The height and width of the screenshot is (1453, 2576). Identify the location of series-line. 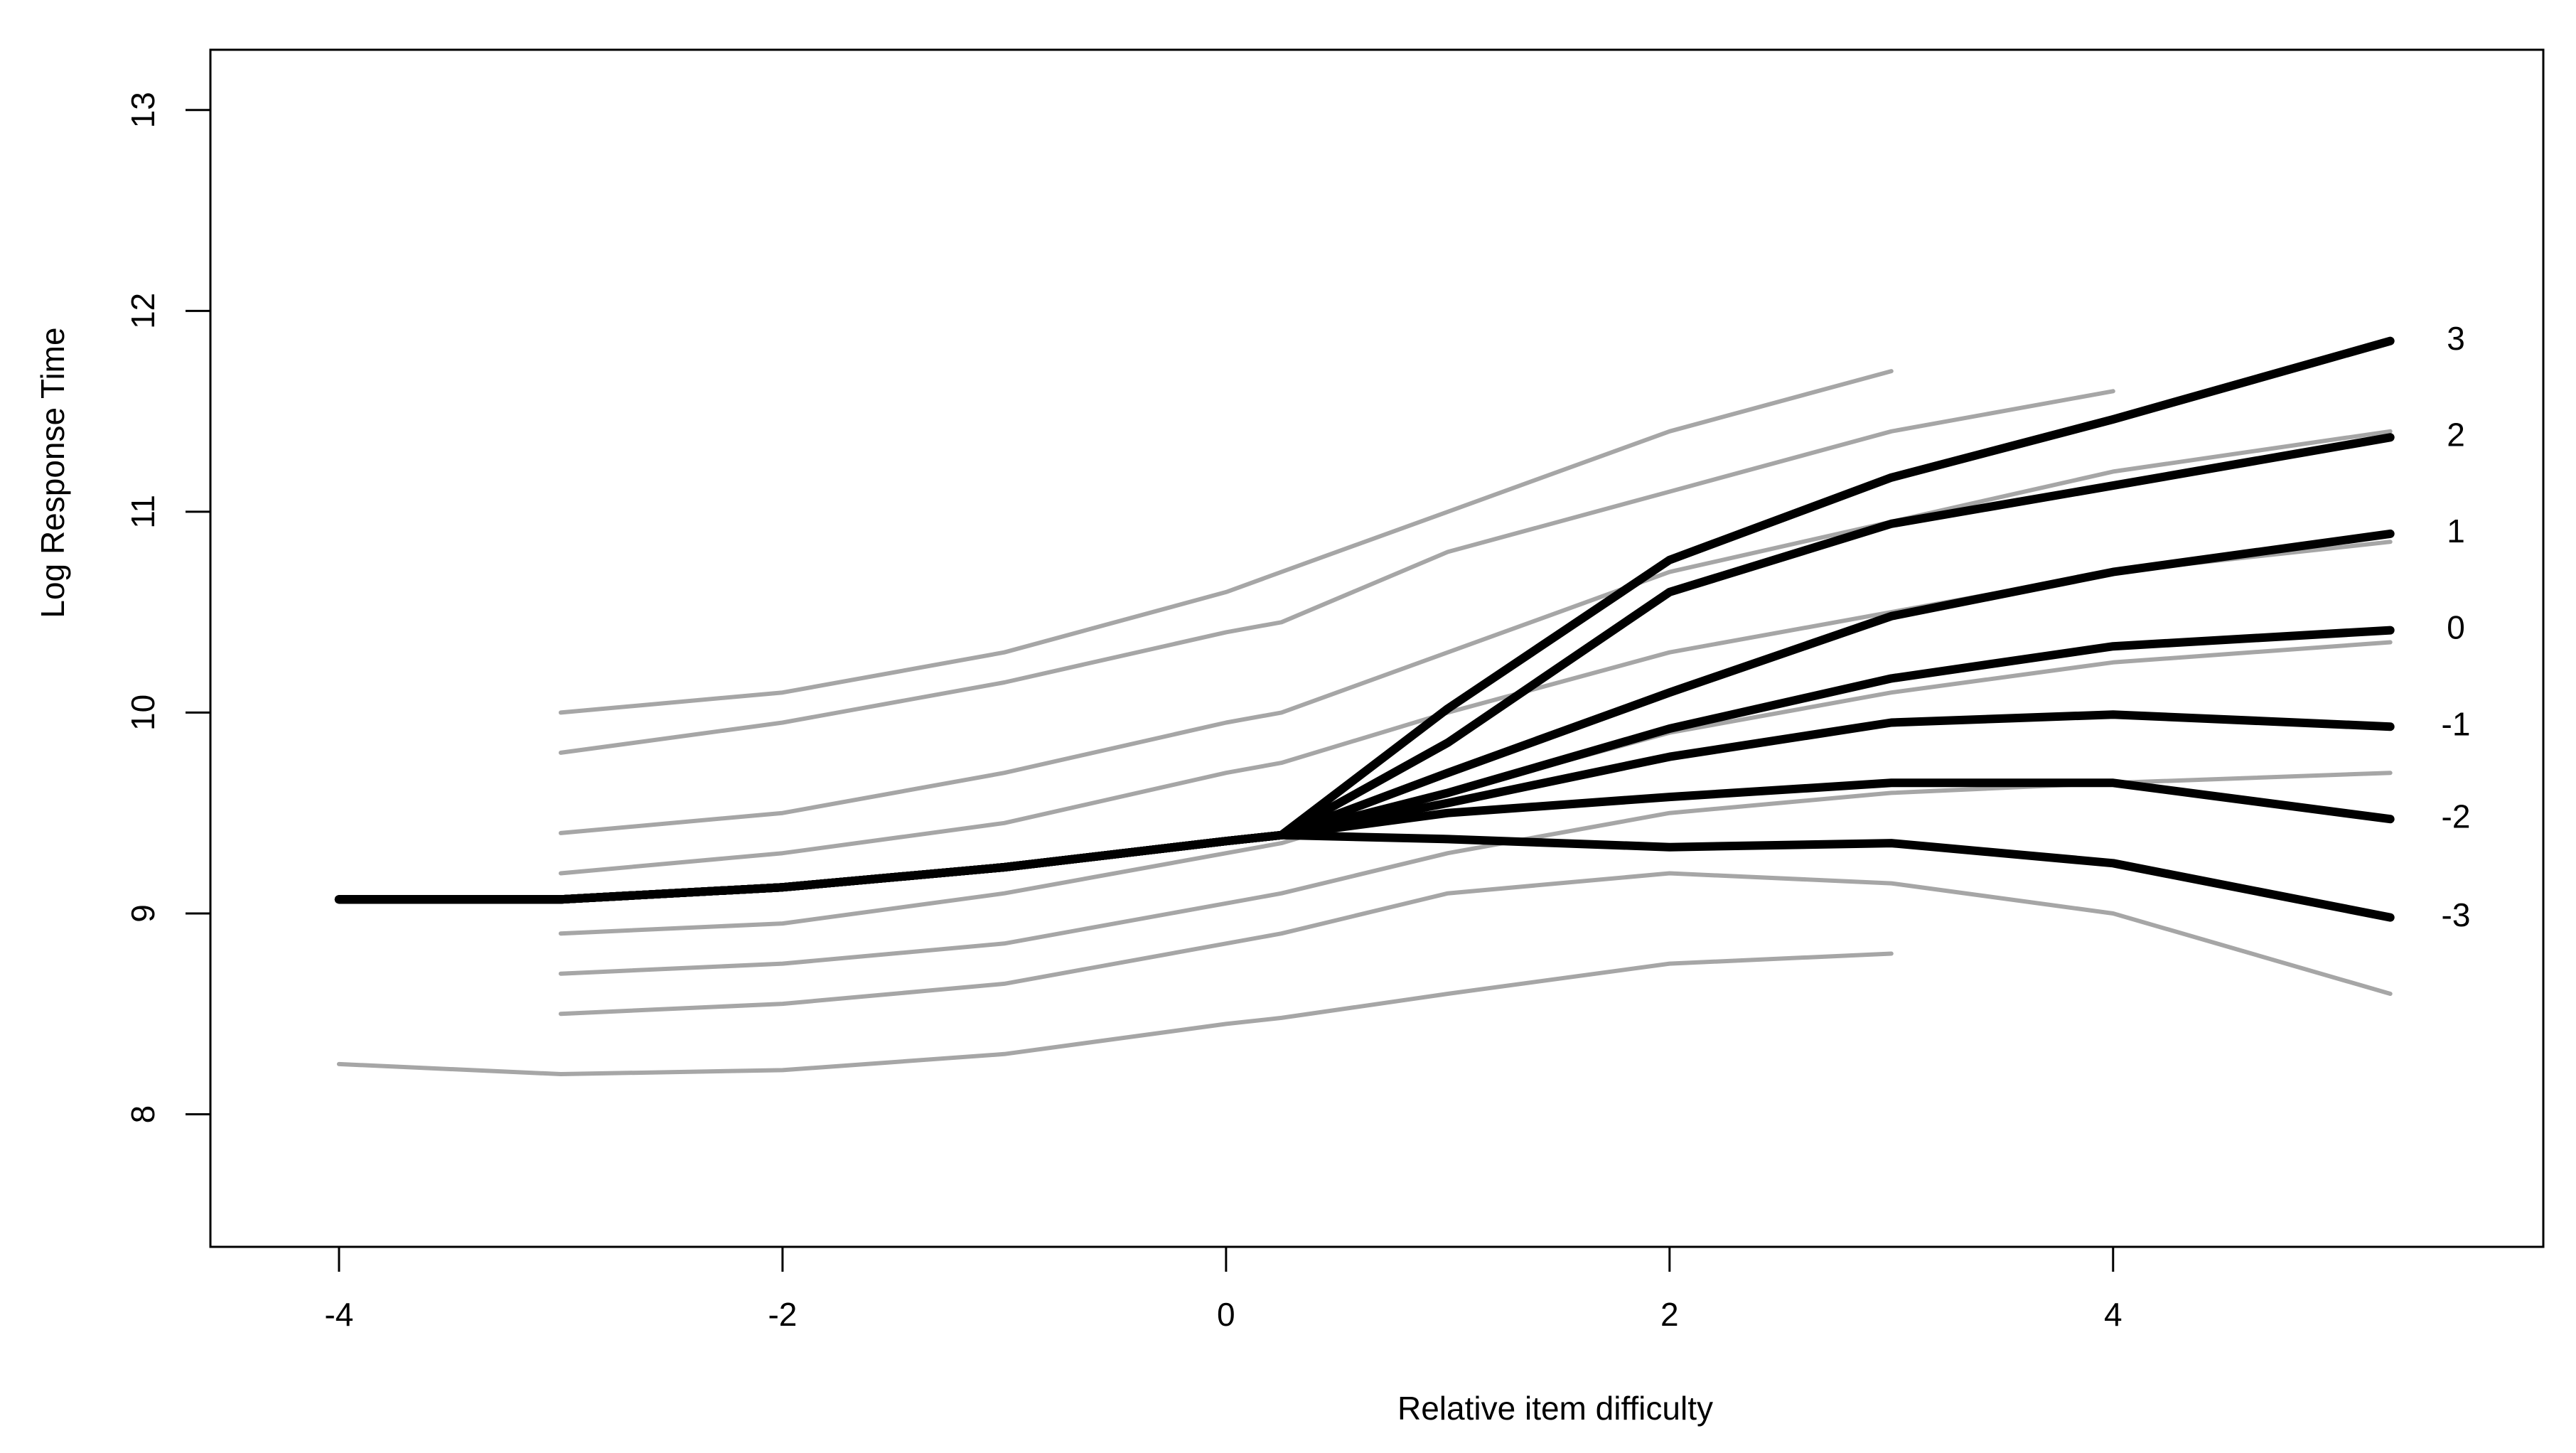
(1364, 876).